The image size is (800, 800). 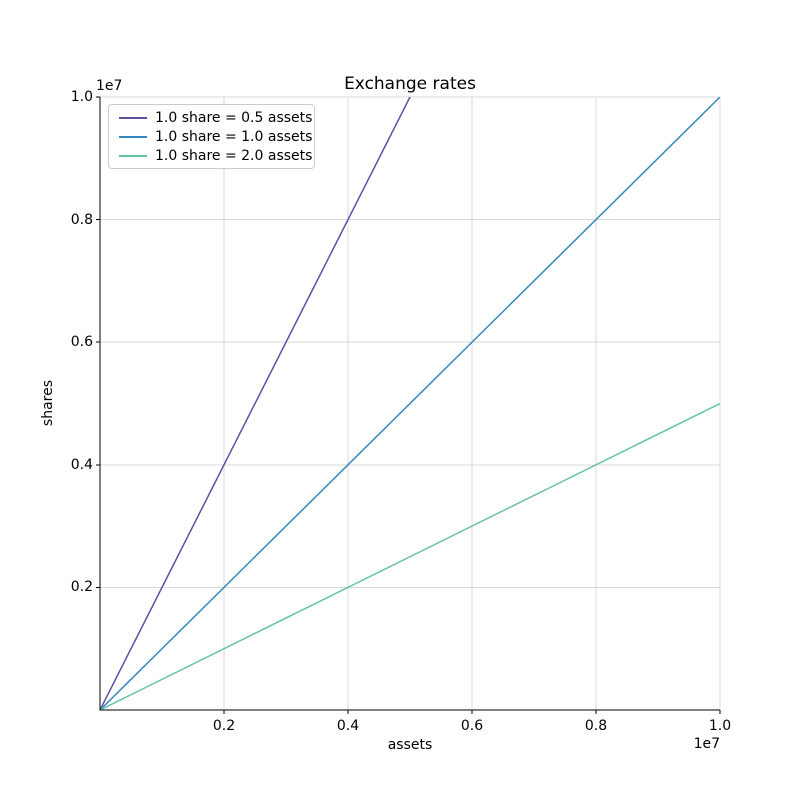 What do you see at coordinates (472, 726) in the screenshot?
I see `x-tick-label: 0.6` at bounding box center [472, 726].